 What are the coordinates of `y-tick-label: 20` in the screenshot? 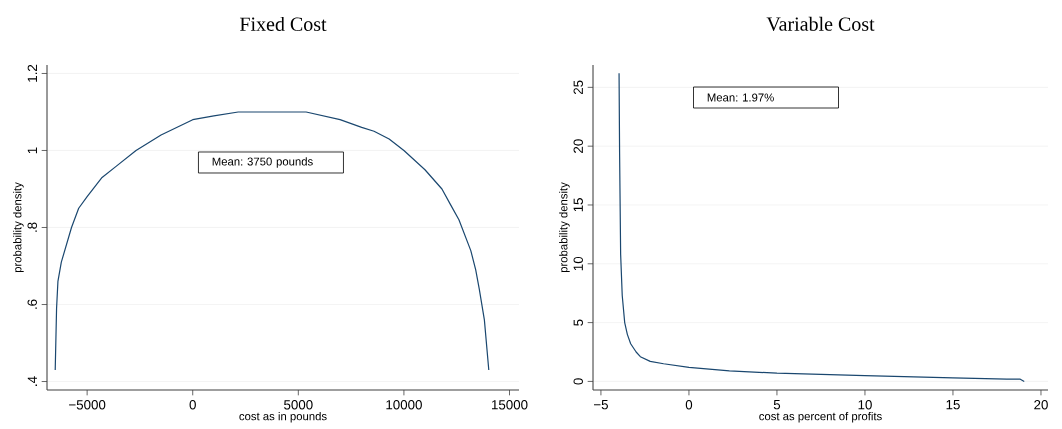 It's located at (578, 146).